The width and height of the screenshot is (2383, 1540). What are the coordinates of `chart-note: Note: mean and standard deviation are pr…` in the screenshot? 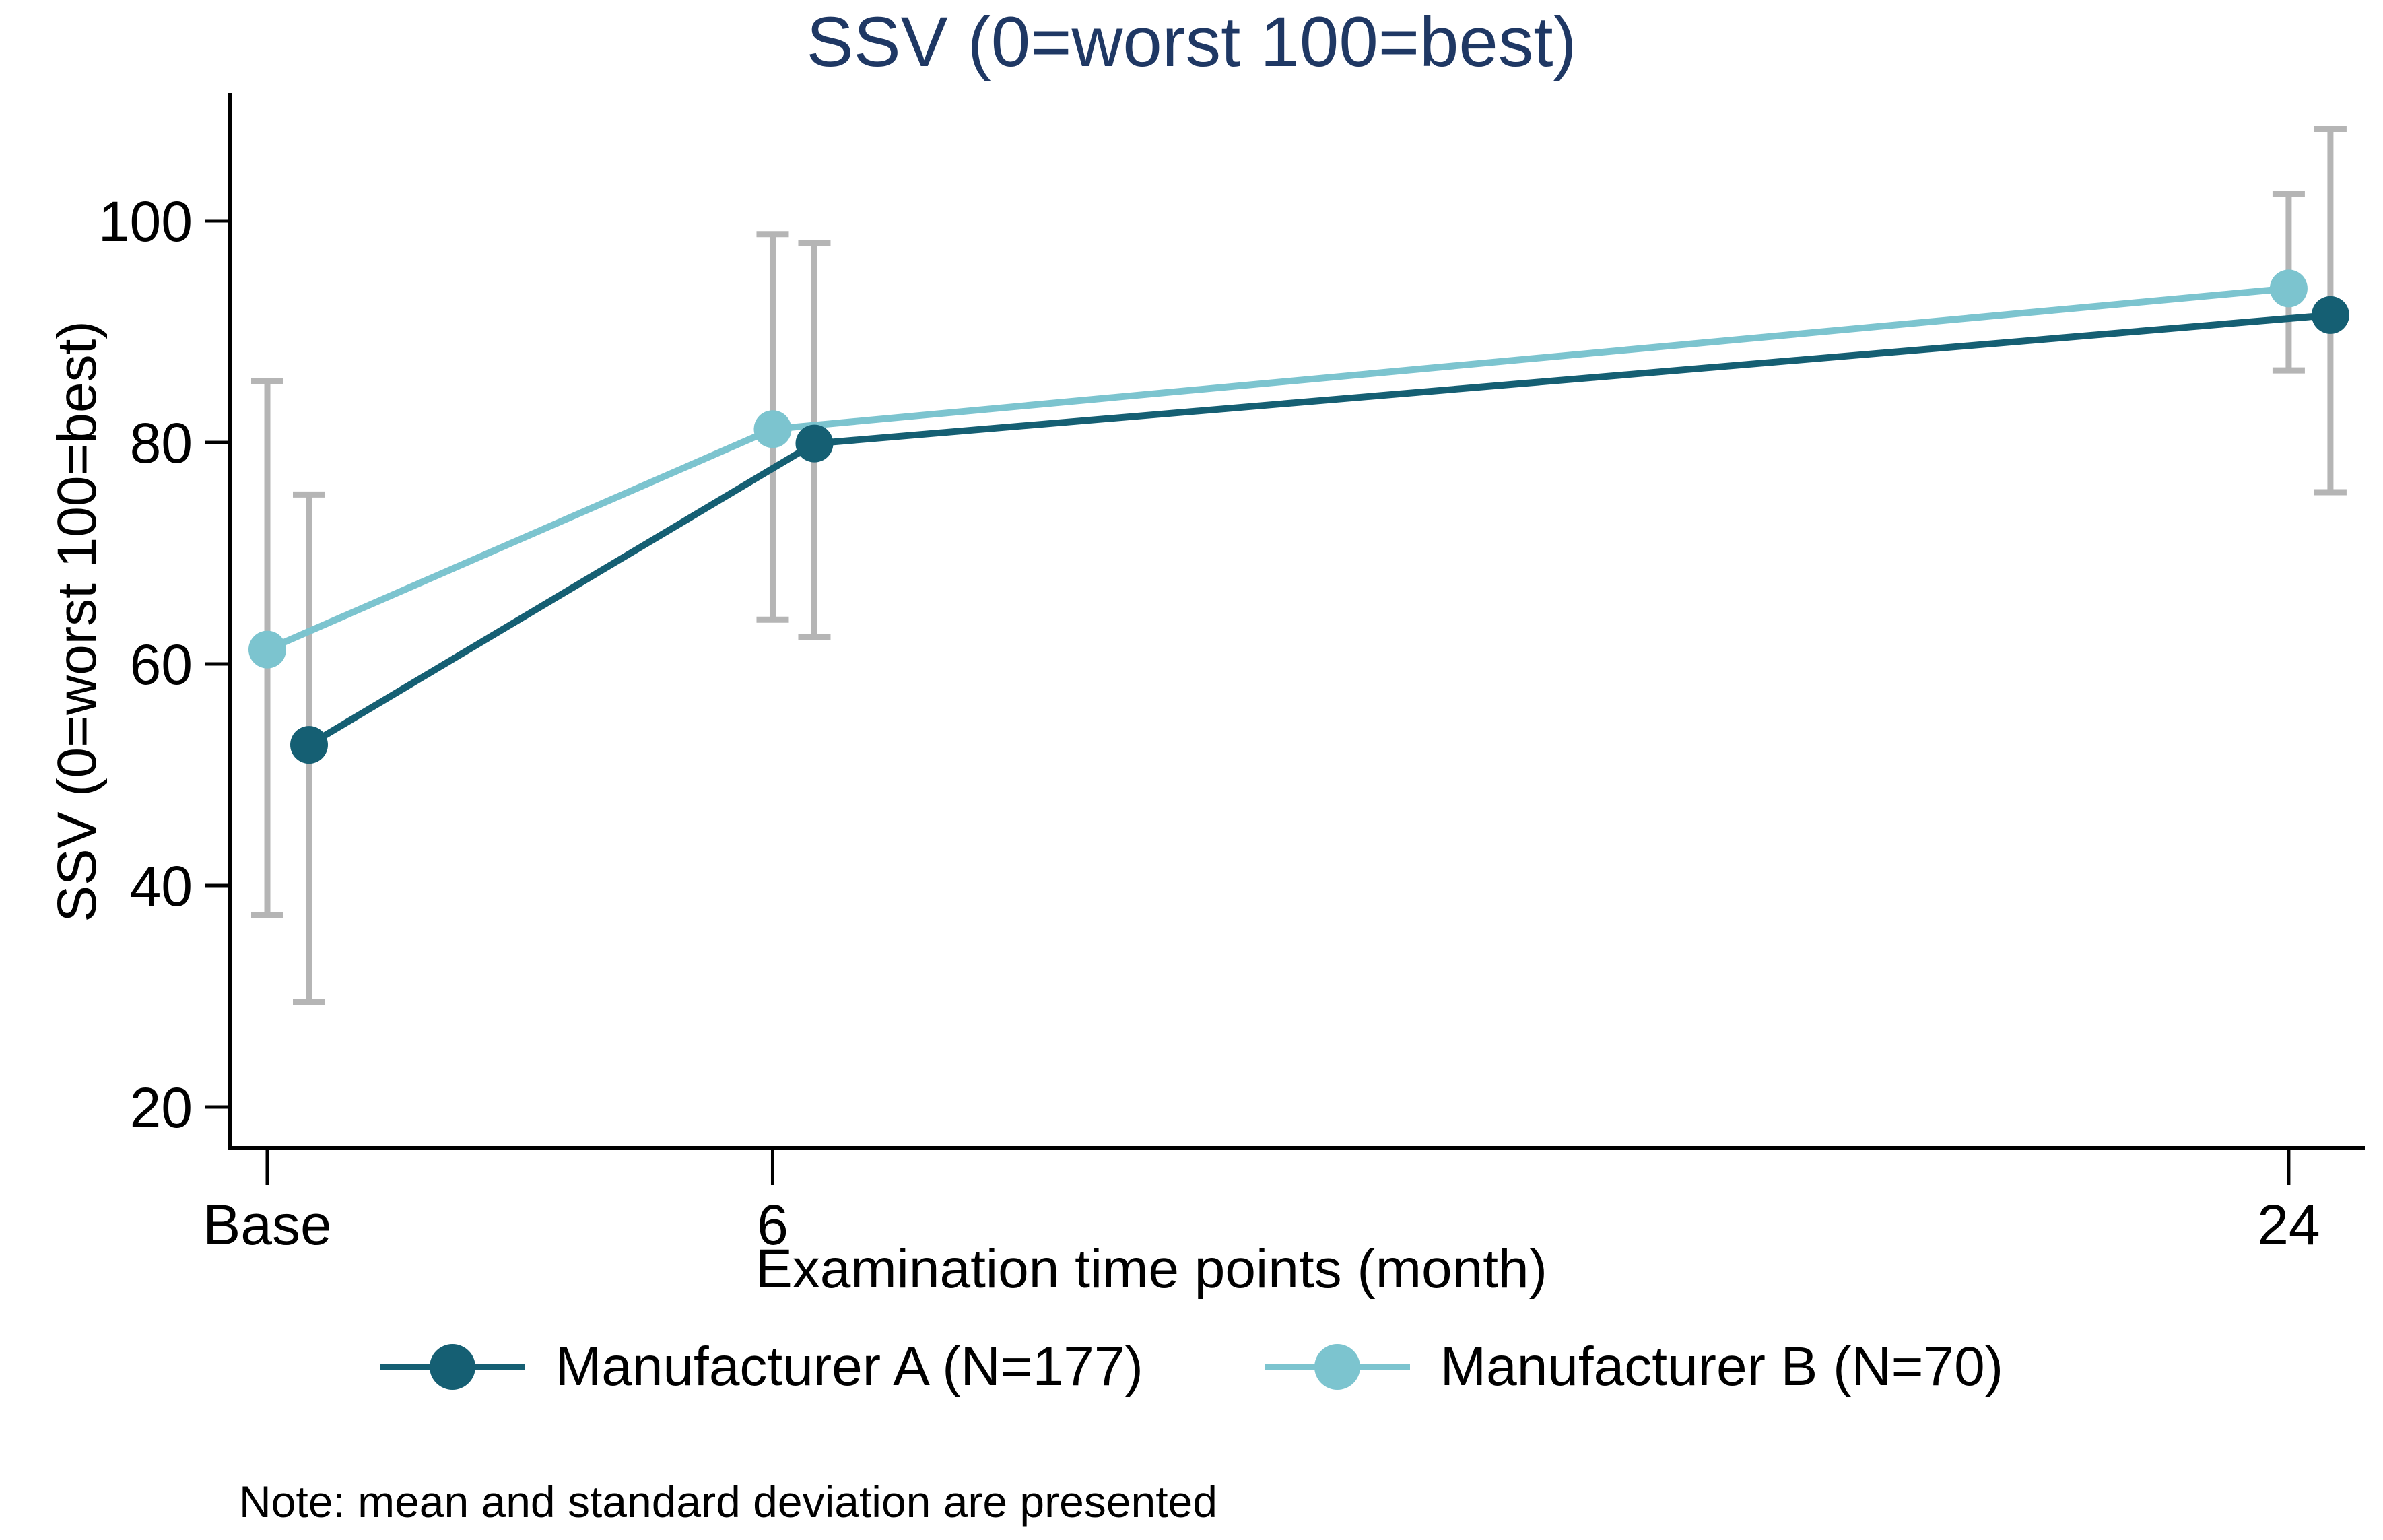 It's located at (728, 1502).